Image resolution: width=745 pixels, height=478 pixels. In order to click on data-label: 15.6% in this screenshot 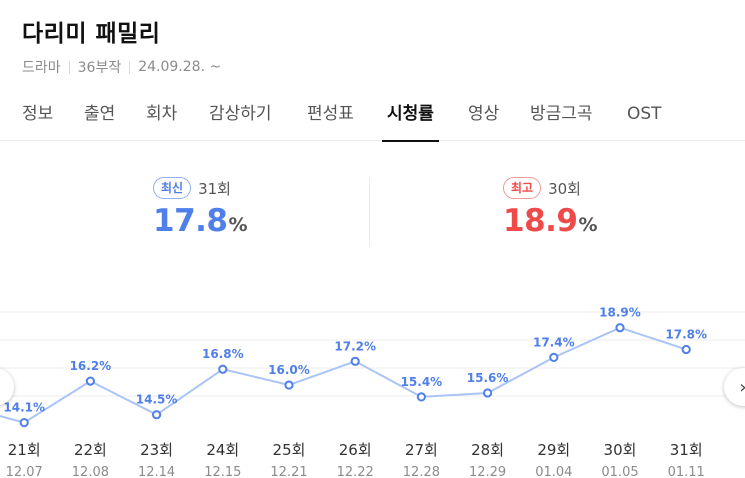, I will do `click(488, 378)`.